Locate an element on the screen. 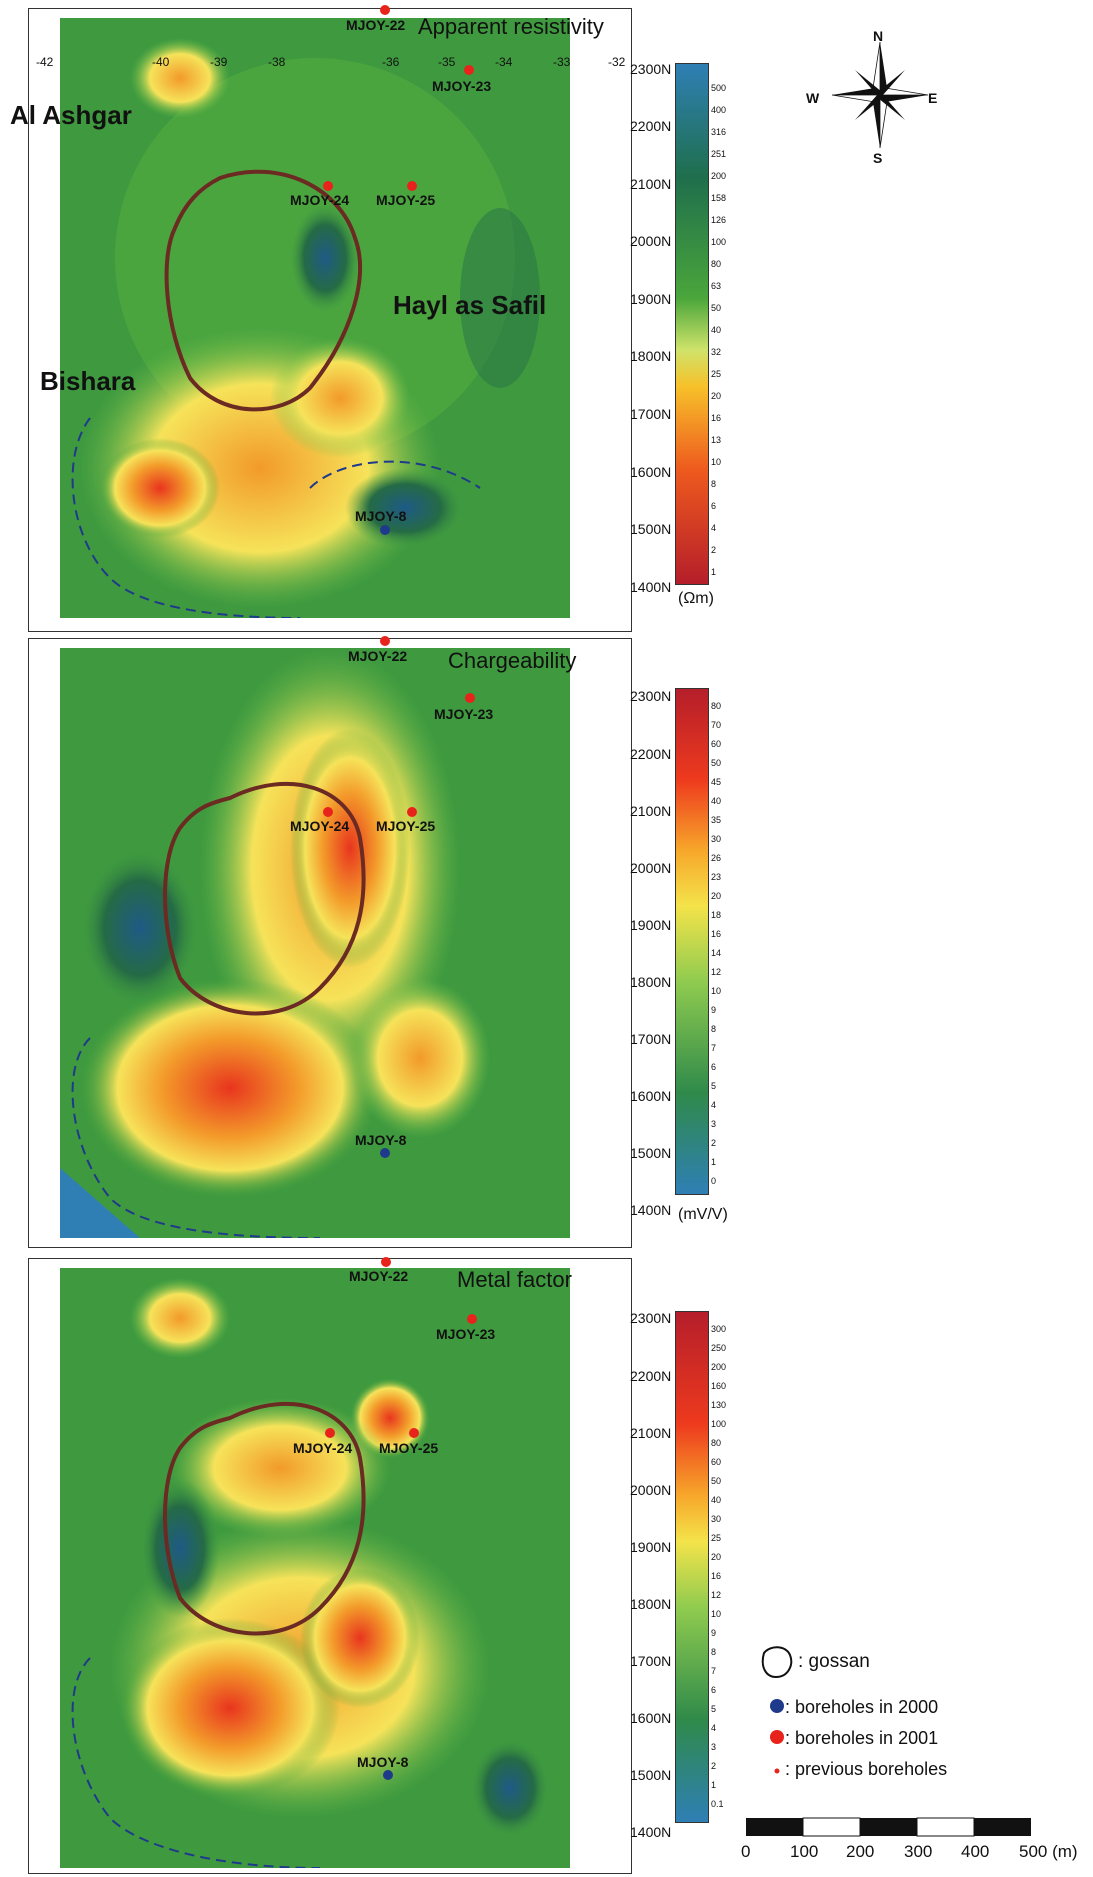  colorbar-tick: 158 is located at coordinates (719, 198).